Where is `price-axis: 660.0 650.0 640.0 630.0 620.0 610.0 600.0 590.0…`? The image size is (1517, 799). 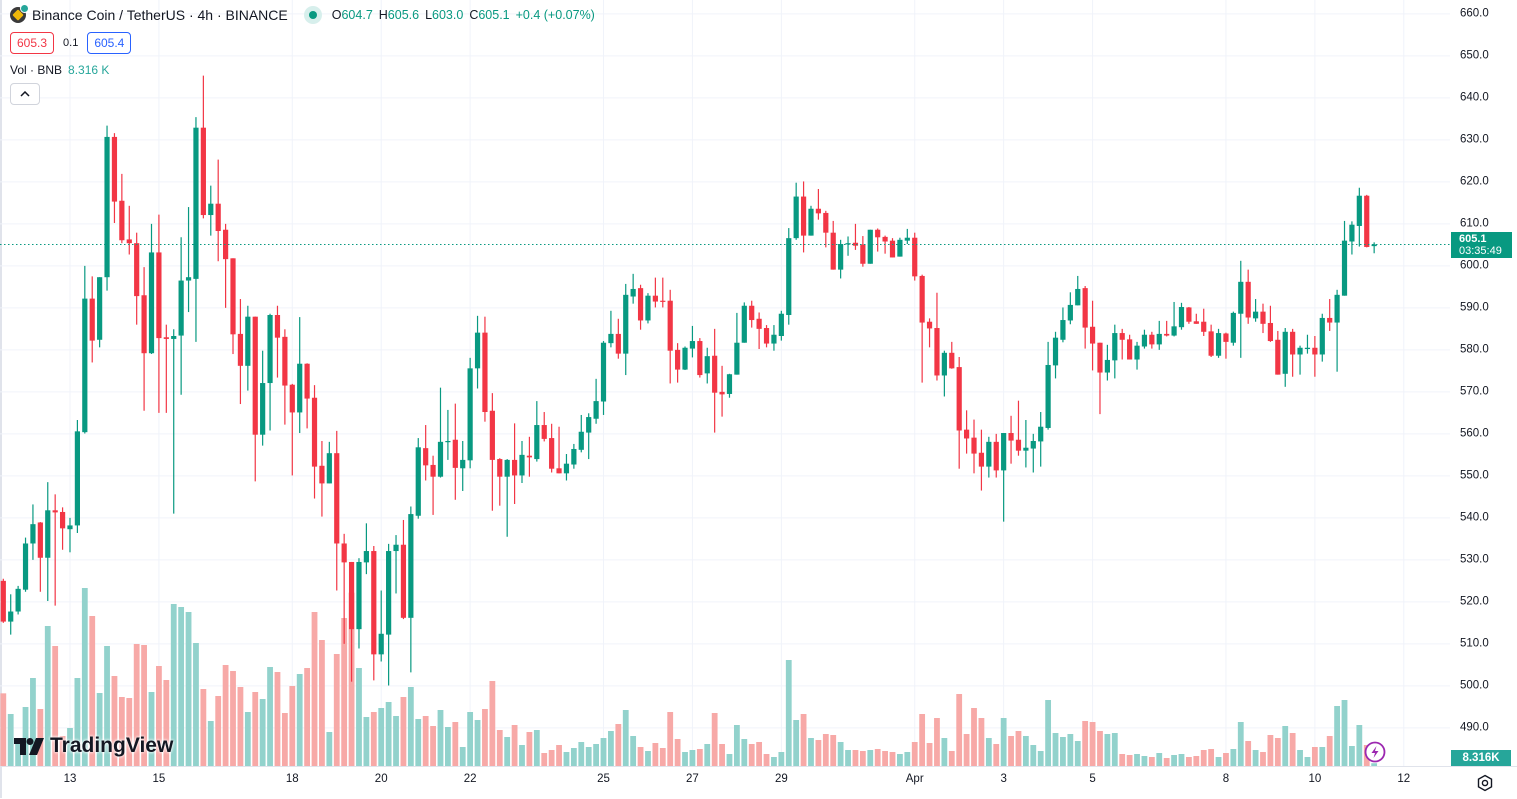 price-axis: 660.0 650.0 640.0 630.0 620.0 610.0 600.0 590.0… is located at coordinates (1483, 383).